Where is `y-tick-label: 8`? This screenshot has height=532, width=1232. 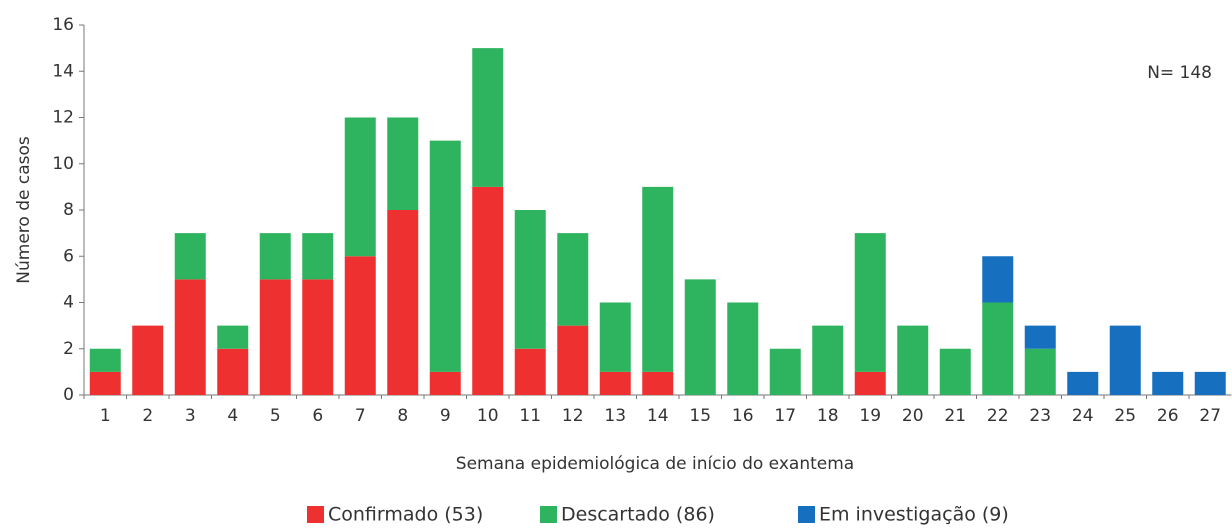
y-tick-label: 8 is located at coordinates (68, 210).